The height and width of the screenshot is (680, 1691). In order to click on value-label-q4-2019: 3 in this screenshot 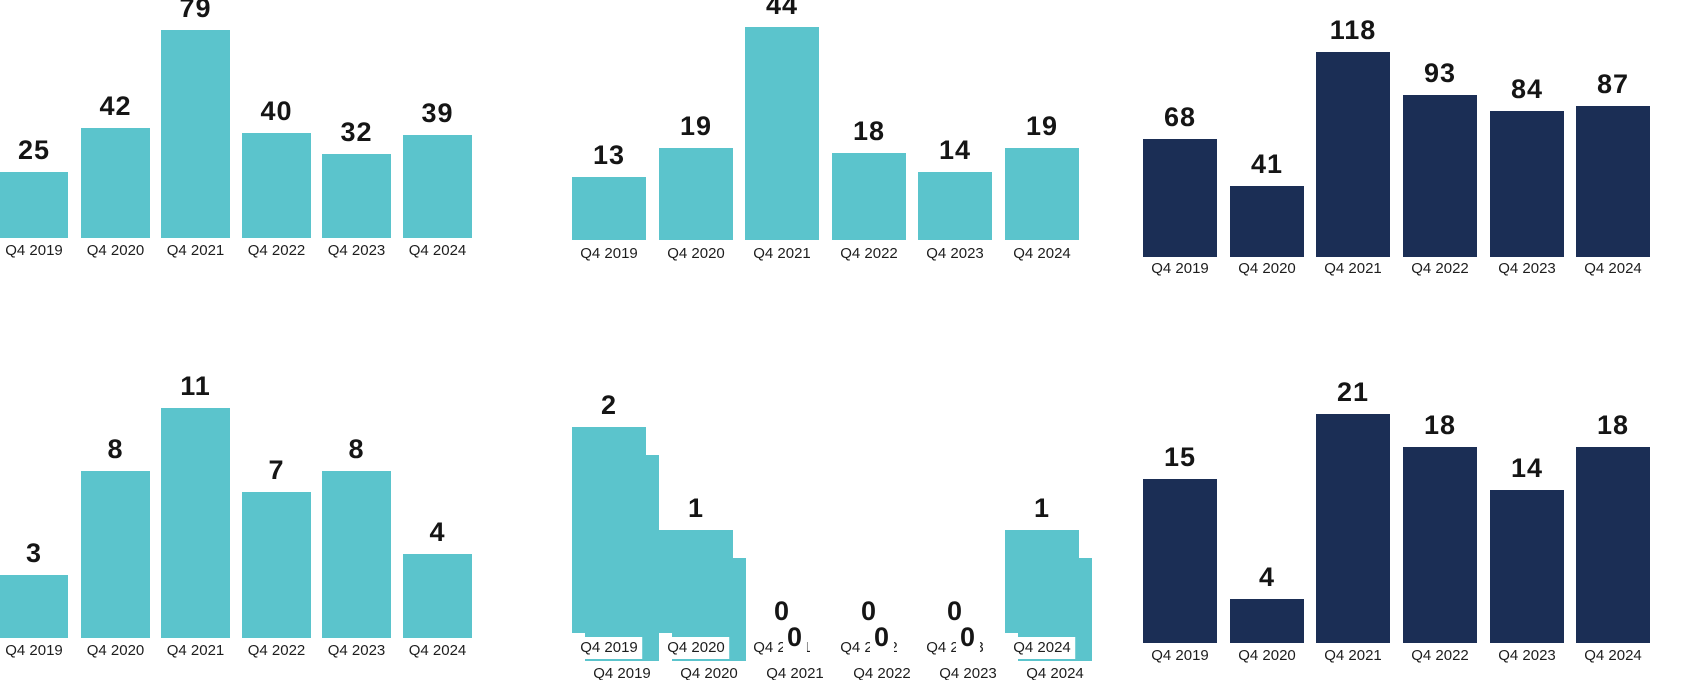, I will do `click(34, 553)`.